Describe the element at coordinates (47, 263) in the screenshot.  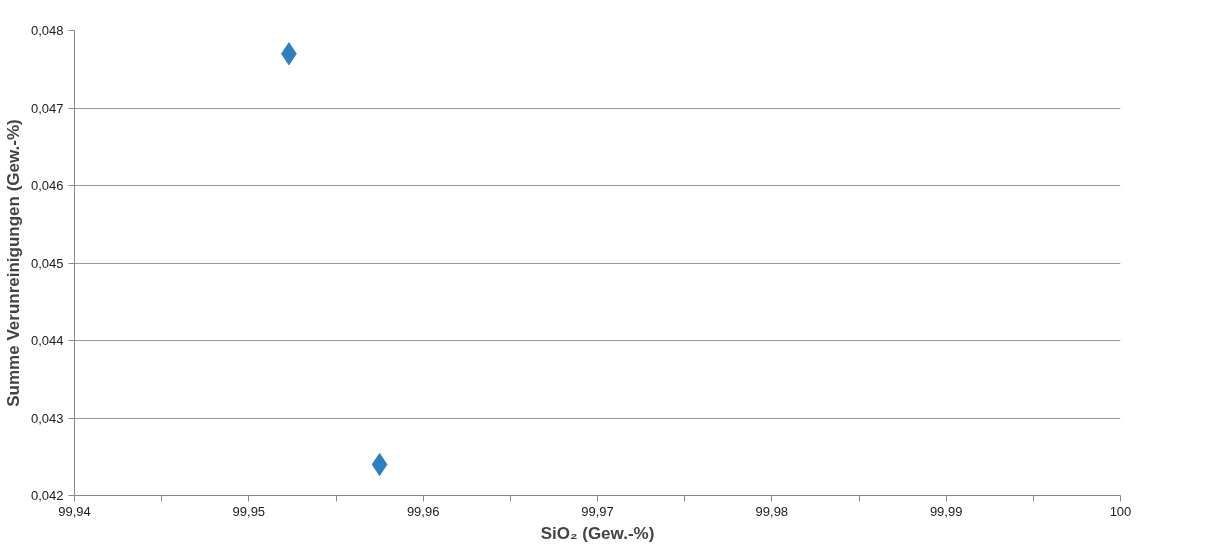
I see `y-tick-label: 0,045` at that location.